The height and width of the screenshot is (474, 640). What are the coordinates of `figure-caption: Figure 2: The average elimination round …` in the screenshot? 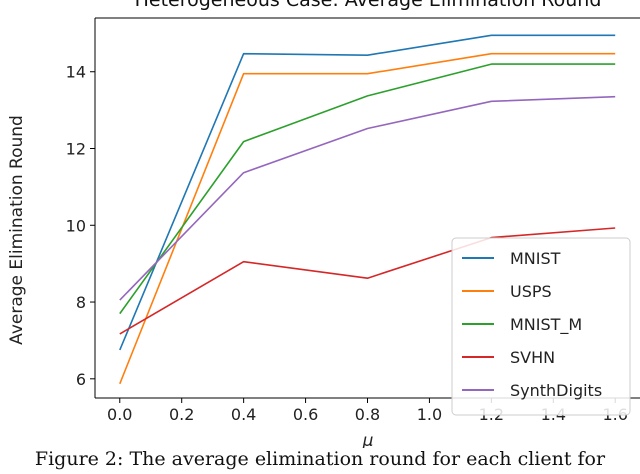 It's located at (320, 459).